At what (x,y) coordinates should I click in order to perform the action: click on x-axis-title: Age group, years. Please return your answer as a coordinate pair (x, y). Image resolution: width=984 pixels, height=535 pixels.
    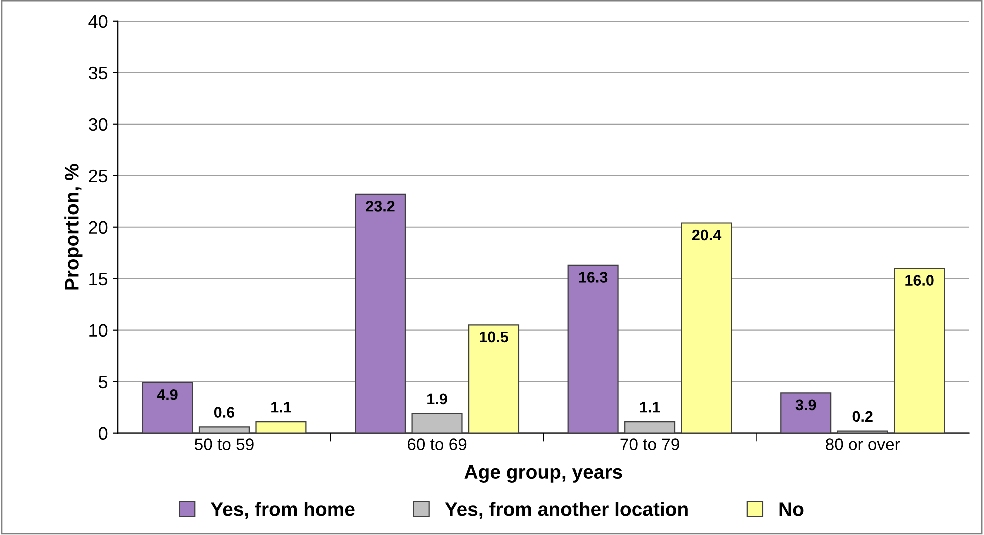
    Looking at the image, I should click on (543, 474).